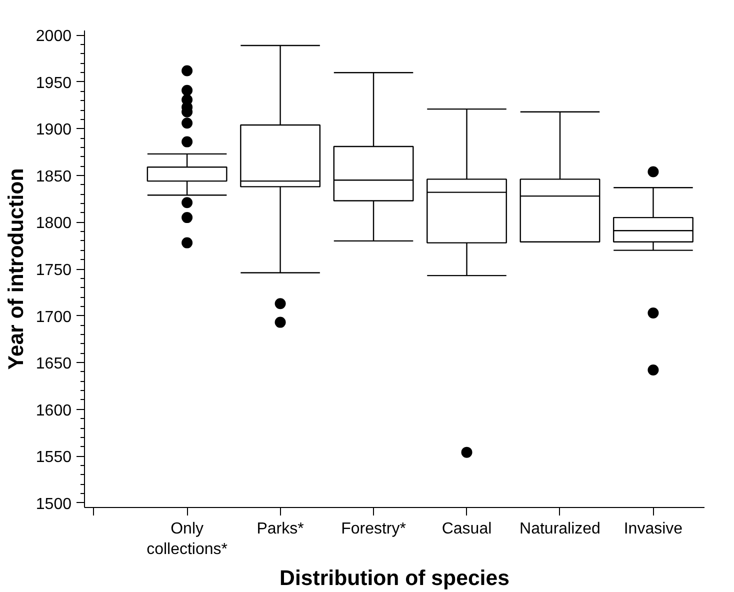 Image resolution: width=734 pixels, height=592 pixels. Describe the element at coordinates (54, 37) in the screenshot. I see `y-tick-label: 2000` at that location.